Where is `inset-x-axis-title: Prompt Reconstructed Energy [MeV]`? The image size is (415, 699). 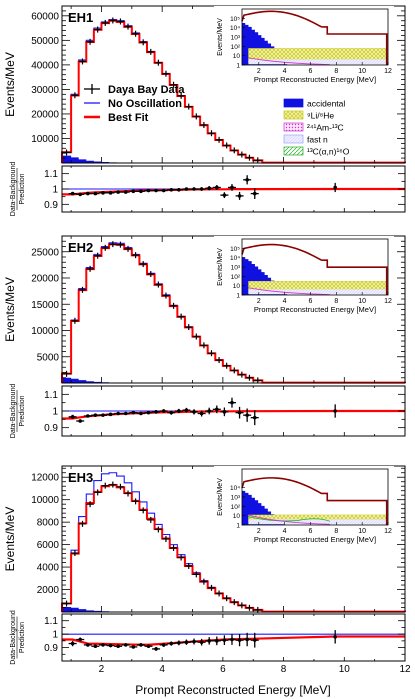 inset-x-axis-title: Prompt Reconstructed Energy [MeV] is located at coordinates (315, 79).